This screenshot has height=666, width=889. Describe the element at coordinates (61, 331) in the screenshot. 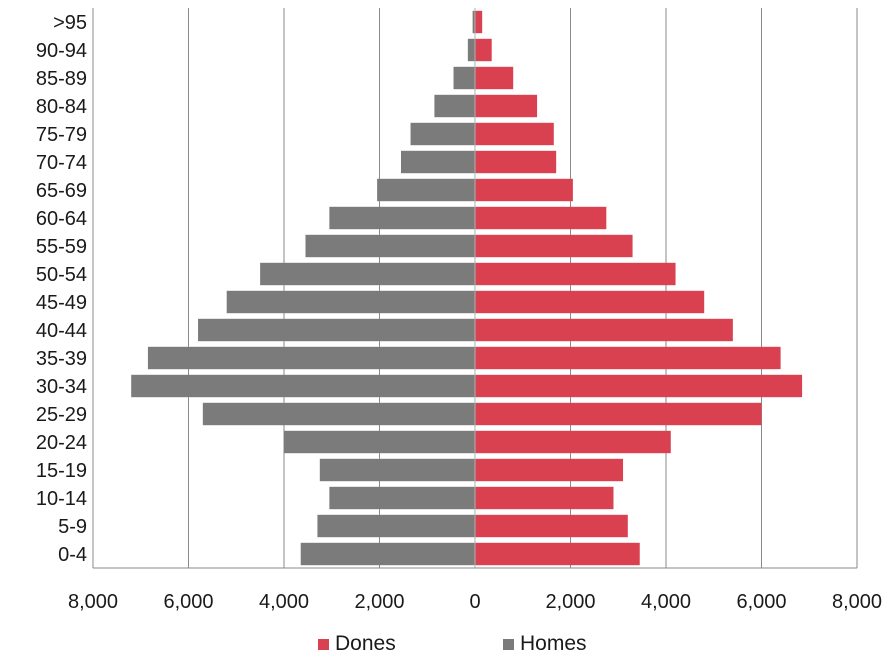

I see `age-group-label: 40-44` at that location.